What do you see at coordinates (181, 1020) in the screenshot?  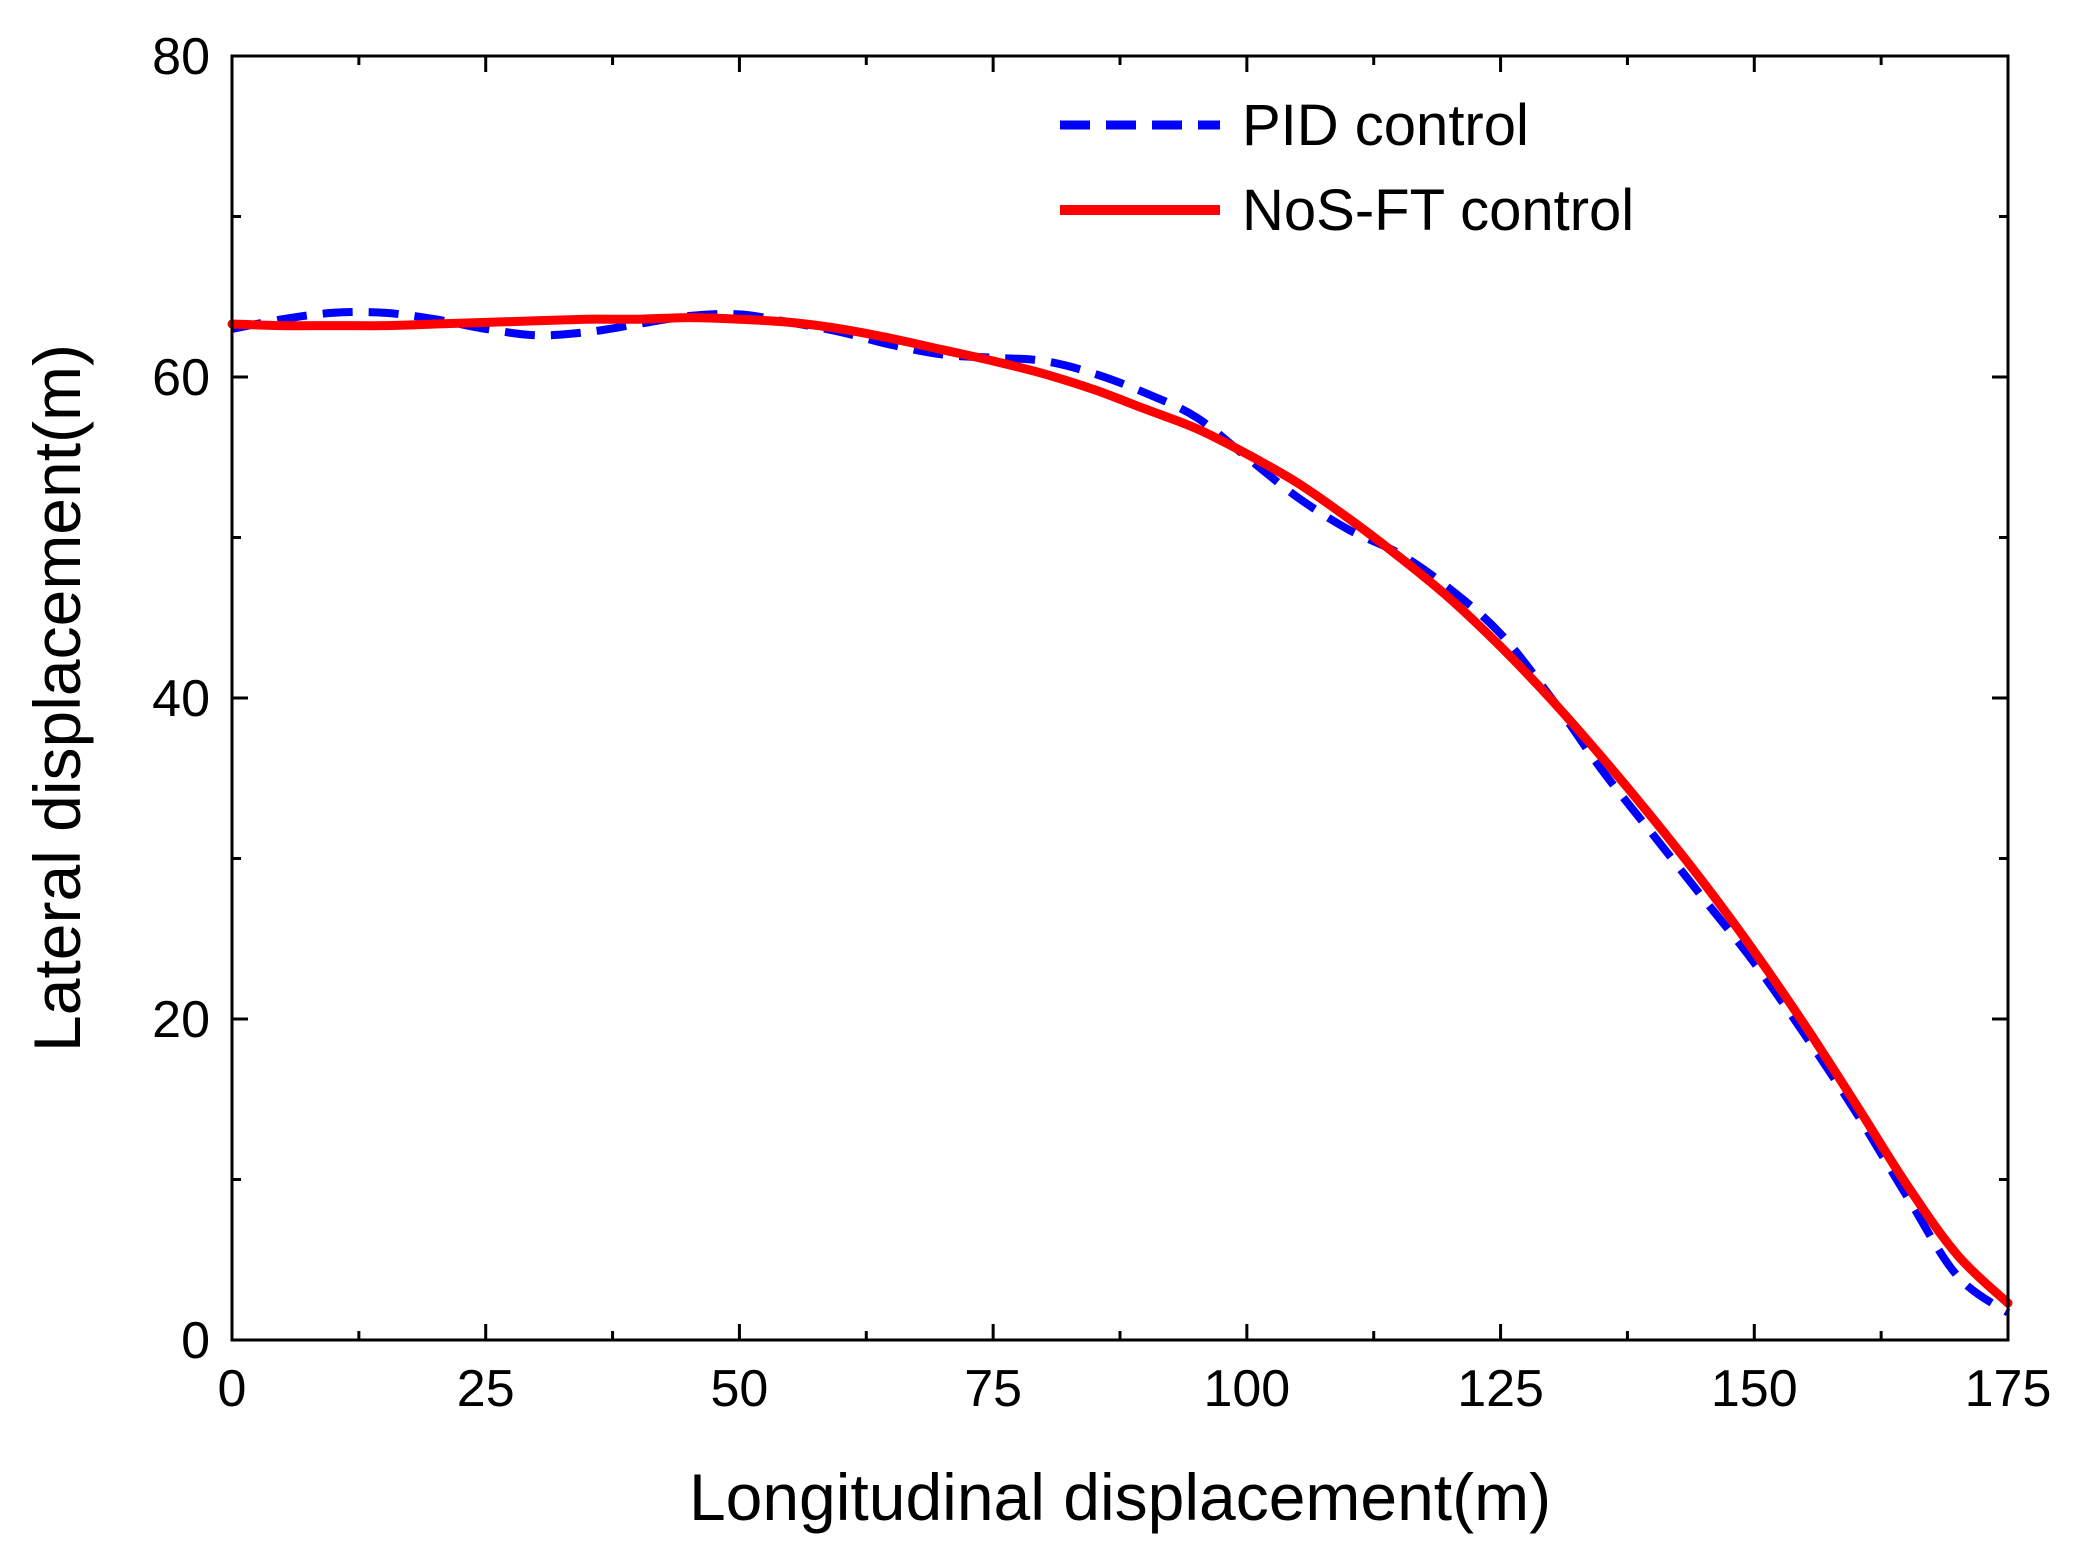 I see `y-tick-label: 20` at bounding box center [181, 1020].